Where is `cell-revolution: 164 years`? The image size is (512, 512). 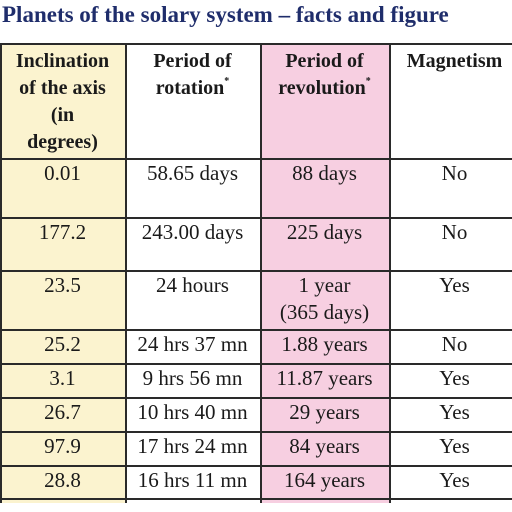
cell-revolution: 164 years is located at coordinates (324, 480).